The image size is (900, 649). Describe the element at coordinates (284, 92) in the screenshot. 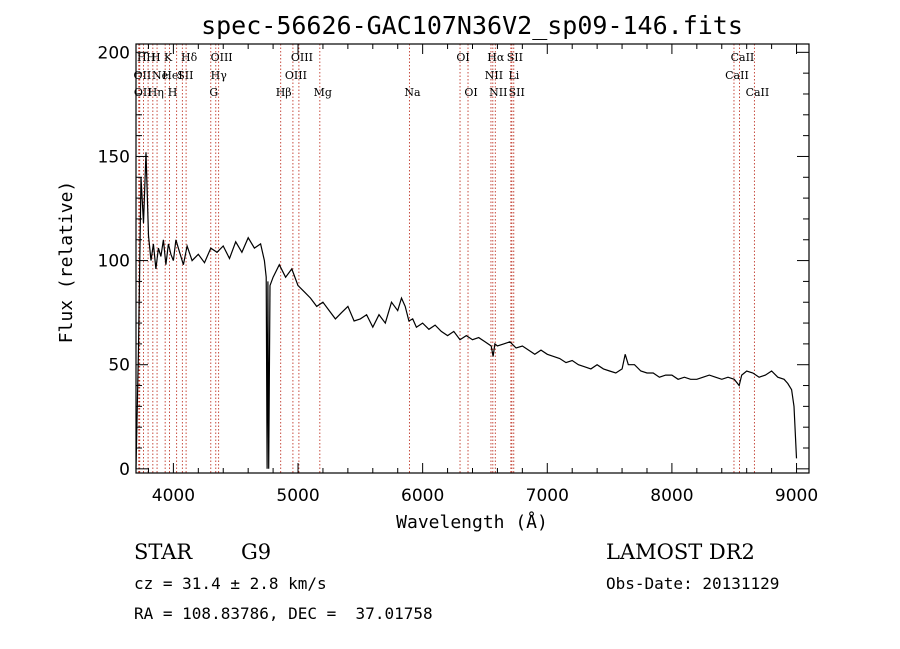

I see `line-label: Hβ` at that location.